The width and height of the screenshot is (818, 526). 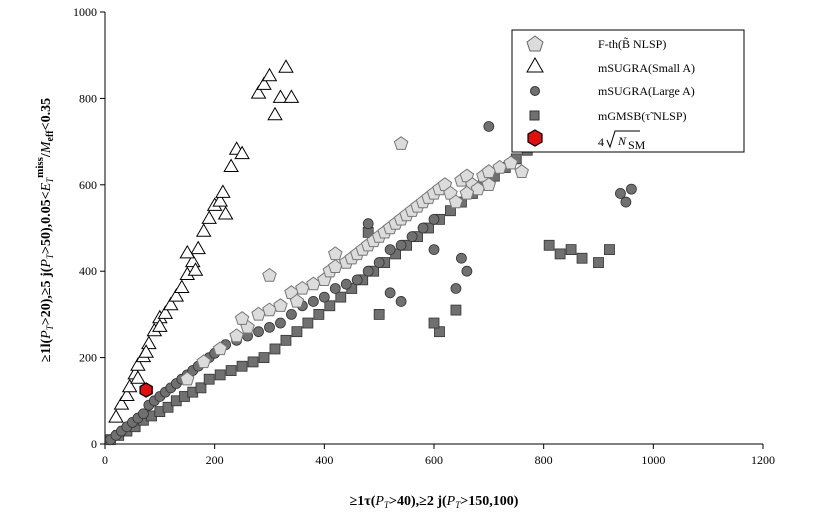 What do you see at coordinates (637, 145) in the screenshot?
I see `svg-text: SM` at bounding box center [637, 145].